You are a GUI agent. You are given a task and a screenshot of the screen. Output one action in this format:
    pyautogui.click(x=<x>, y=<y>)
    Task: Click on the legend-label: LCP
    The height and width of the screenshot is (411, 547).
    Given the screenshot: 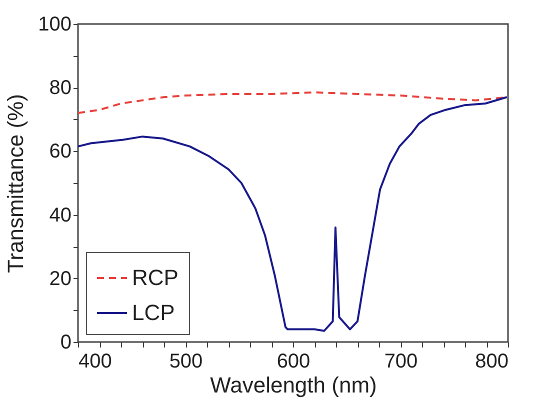 What is the action you would take?
    pyautogui.click(x=153, y=312)
    